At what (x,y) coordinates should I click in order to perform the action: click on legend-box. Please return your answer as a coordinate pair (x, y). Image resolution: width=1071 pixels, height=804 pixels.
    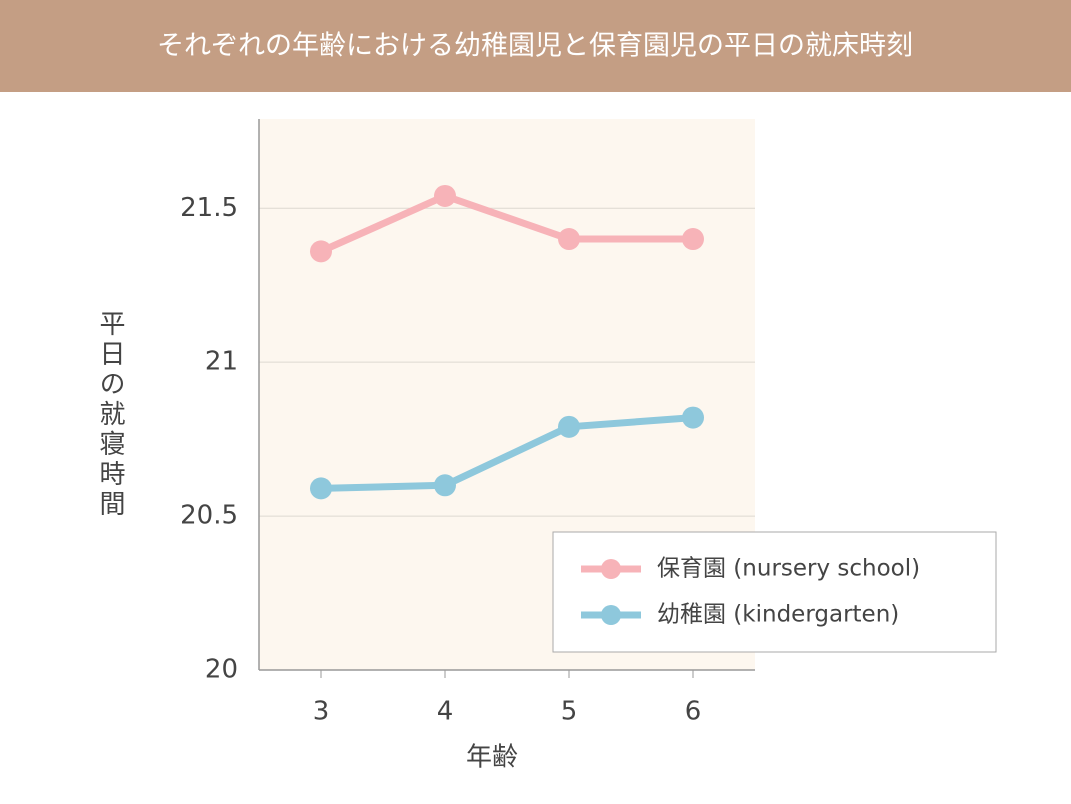
    Looking at the image, I should click on (774, 592).